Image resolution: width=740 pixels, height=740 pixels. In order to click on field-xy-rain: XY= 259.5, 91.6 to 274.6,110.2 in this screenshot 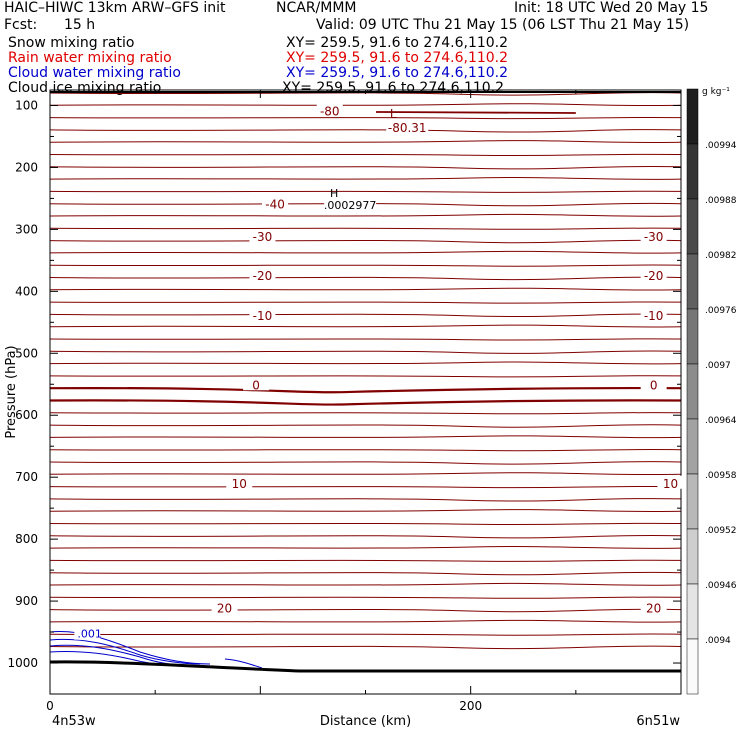, I will do `click(397, 58)`.